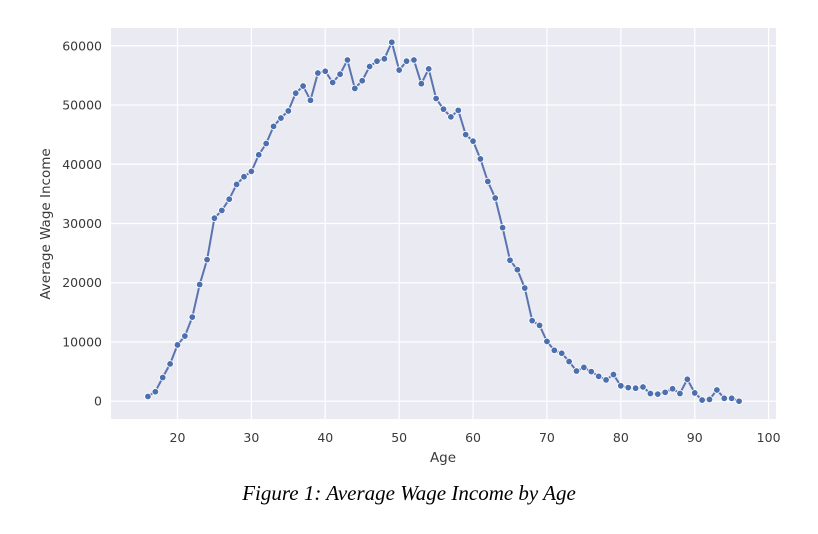  Describe the element at coordinates (695, 437) in the screenshot. I see `x-tick-label: 90` at that location.